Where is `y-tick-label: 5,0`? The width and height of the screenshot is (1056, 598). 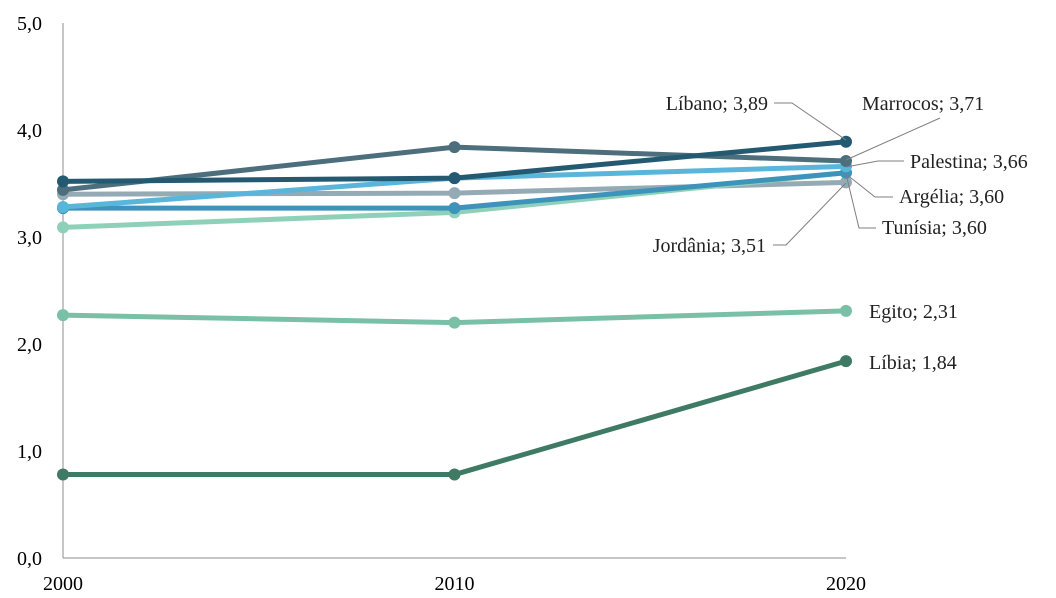 y-tick-label: 5,0 is located at coordinates (29, 24).